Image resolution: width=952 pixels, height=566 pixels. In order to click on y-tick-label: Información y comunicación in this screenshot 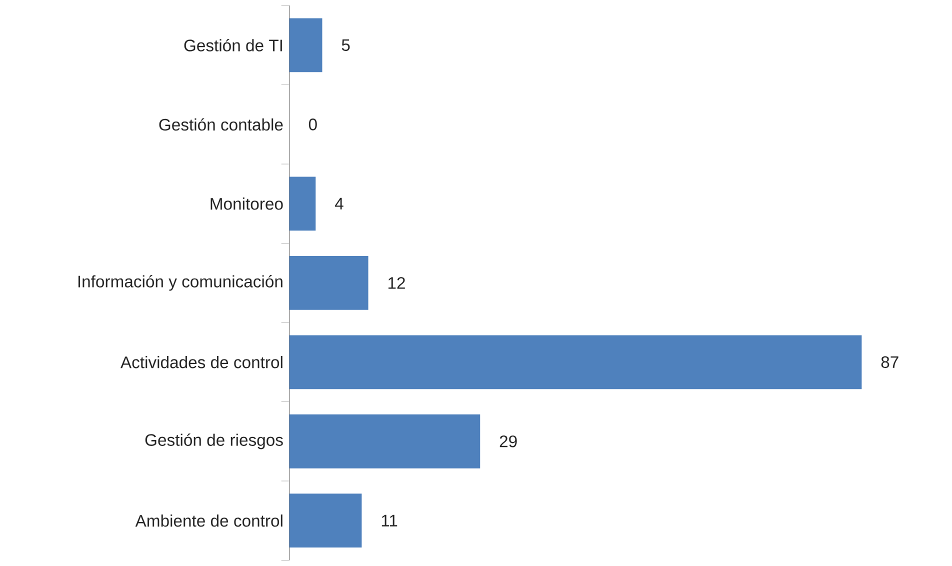, I will do `click(180, 283)`.